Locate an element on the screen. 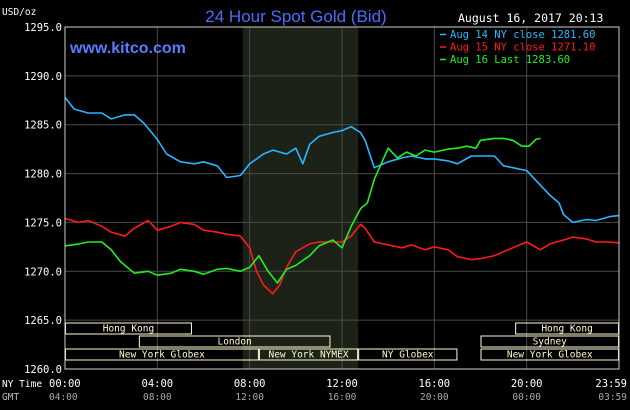 Image resolution: width=630 pixels, height=410 pixels. x-tick-label-ny: 20:00 is located at coordinates (527, 384).